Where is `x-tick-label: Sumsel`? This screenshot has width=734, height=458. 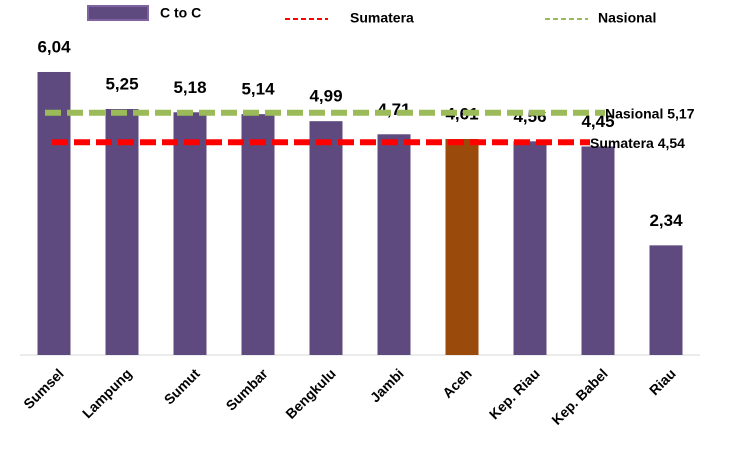 x-tick-label: Sumsel is located at coordinates (43, 388).